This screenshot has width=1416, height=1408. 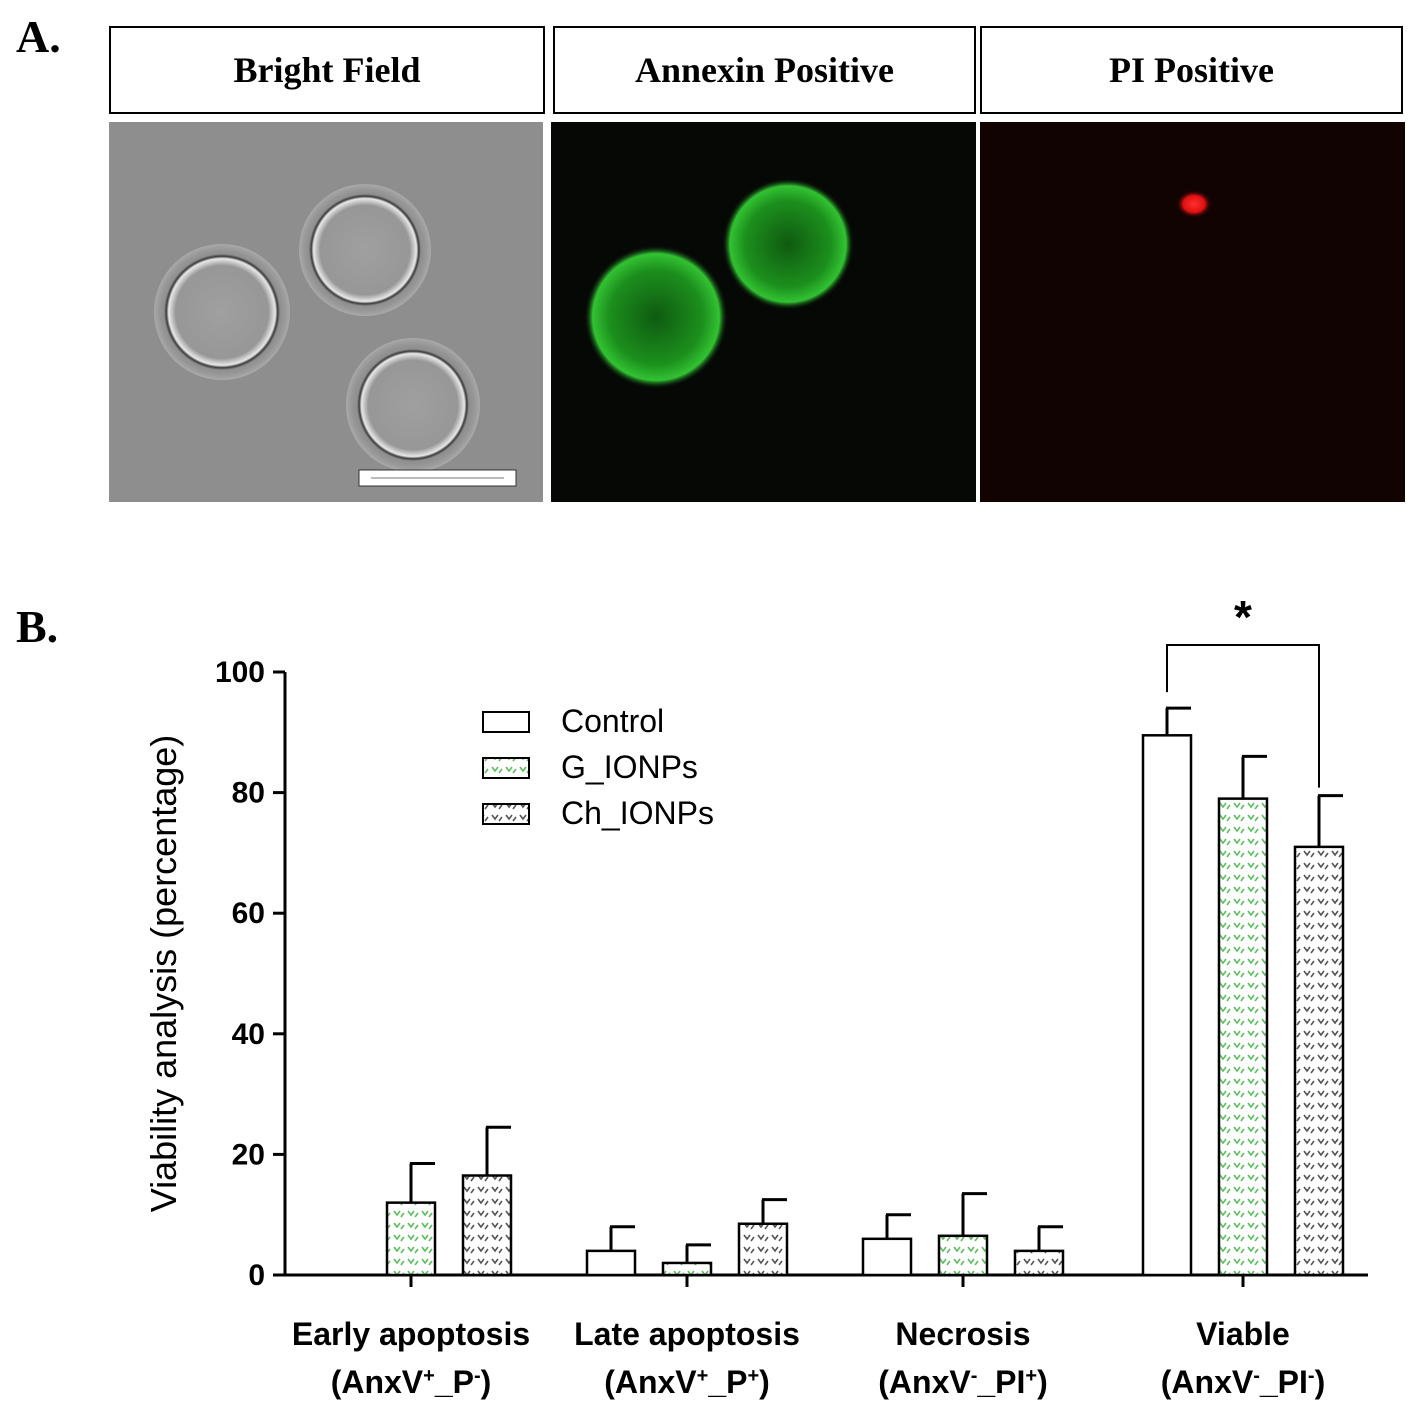 I want to click on header-annexin-positive: Annexin Positive, so click(x=764, y=70).